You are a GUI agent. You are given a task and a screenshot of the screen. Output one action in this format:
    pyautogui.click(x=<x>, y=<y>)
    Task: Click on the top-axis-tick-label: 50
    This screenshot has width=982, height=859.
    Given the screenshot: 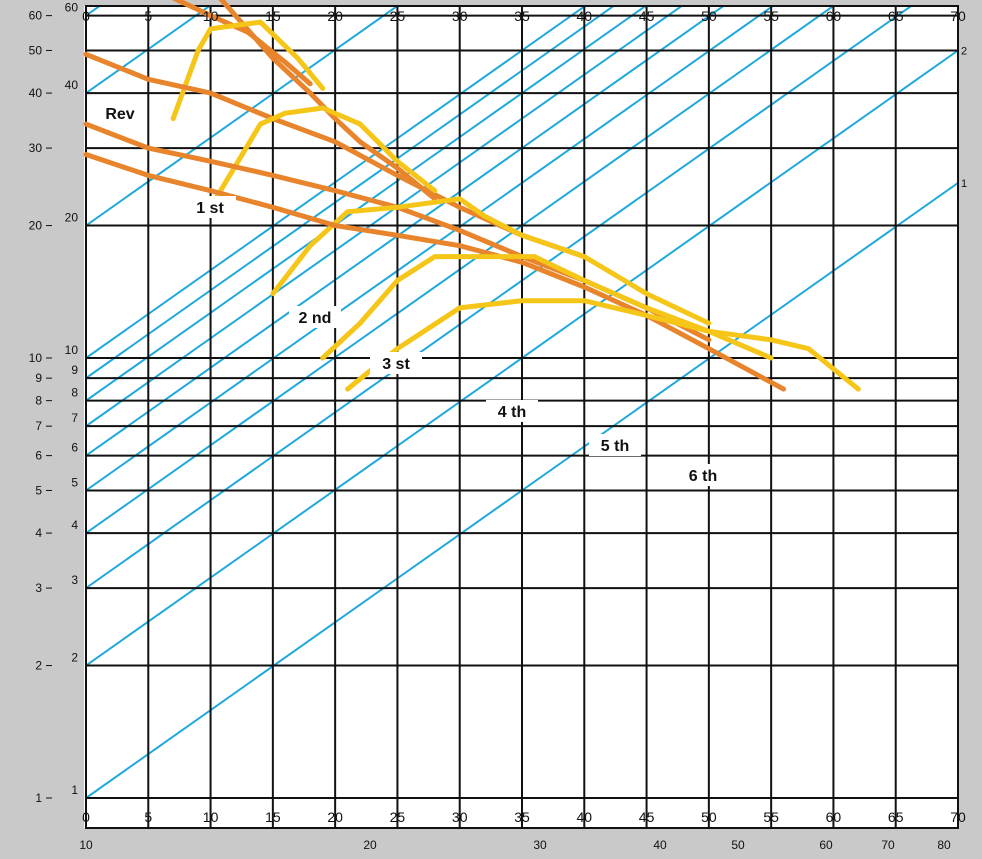 What is the action you would take?
    pyautogui.click(x=709, y=16)
    